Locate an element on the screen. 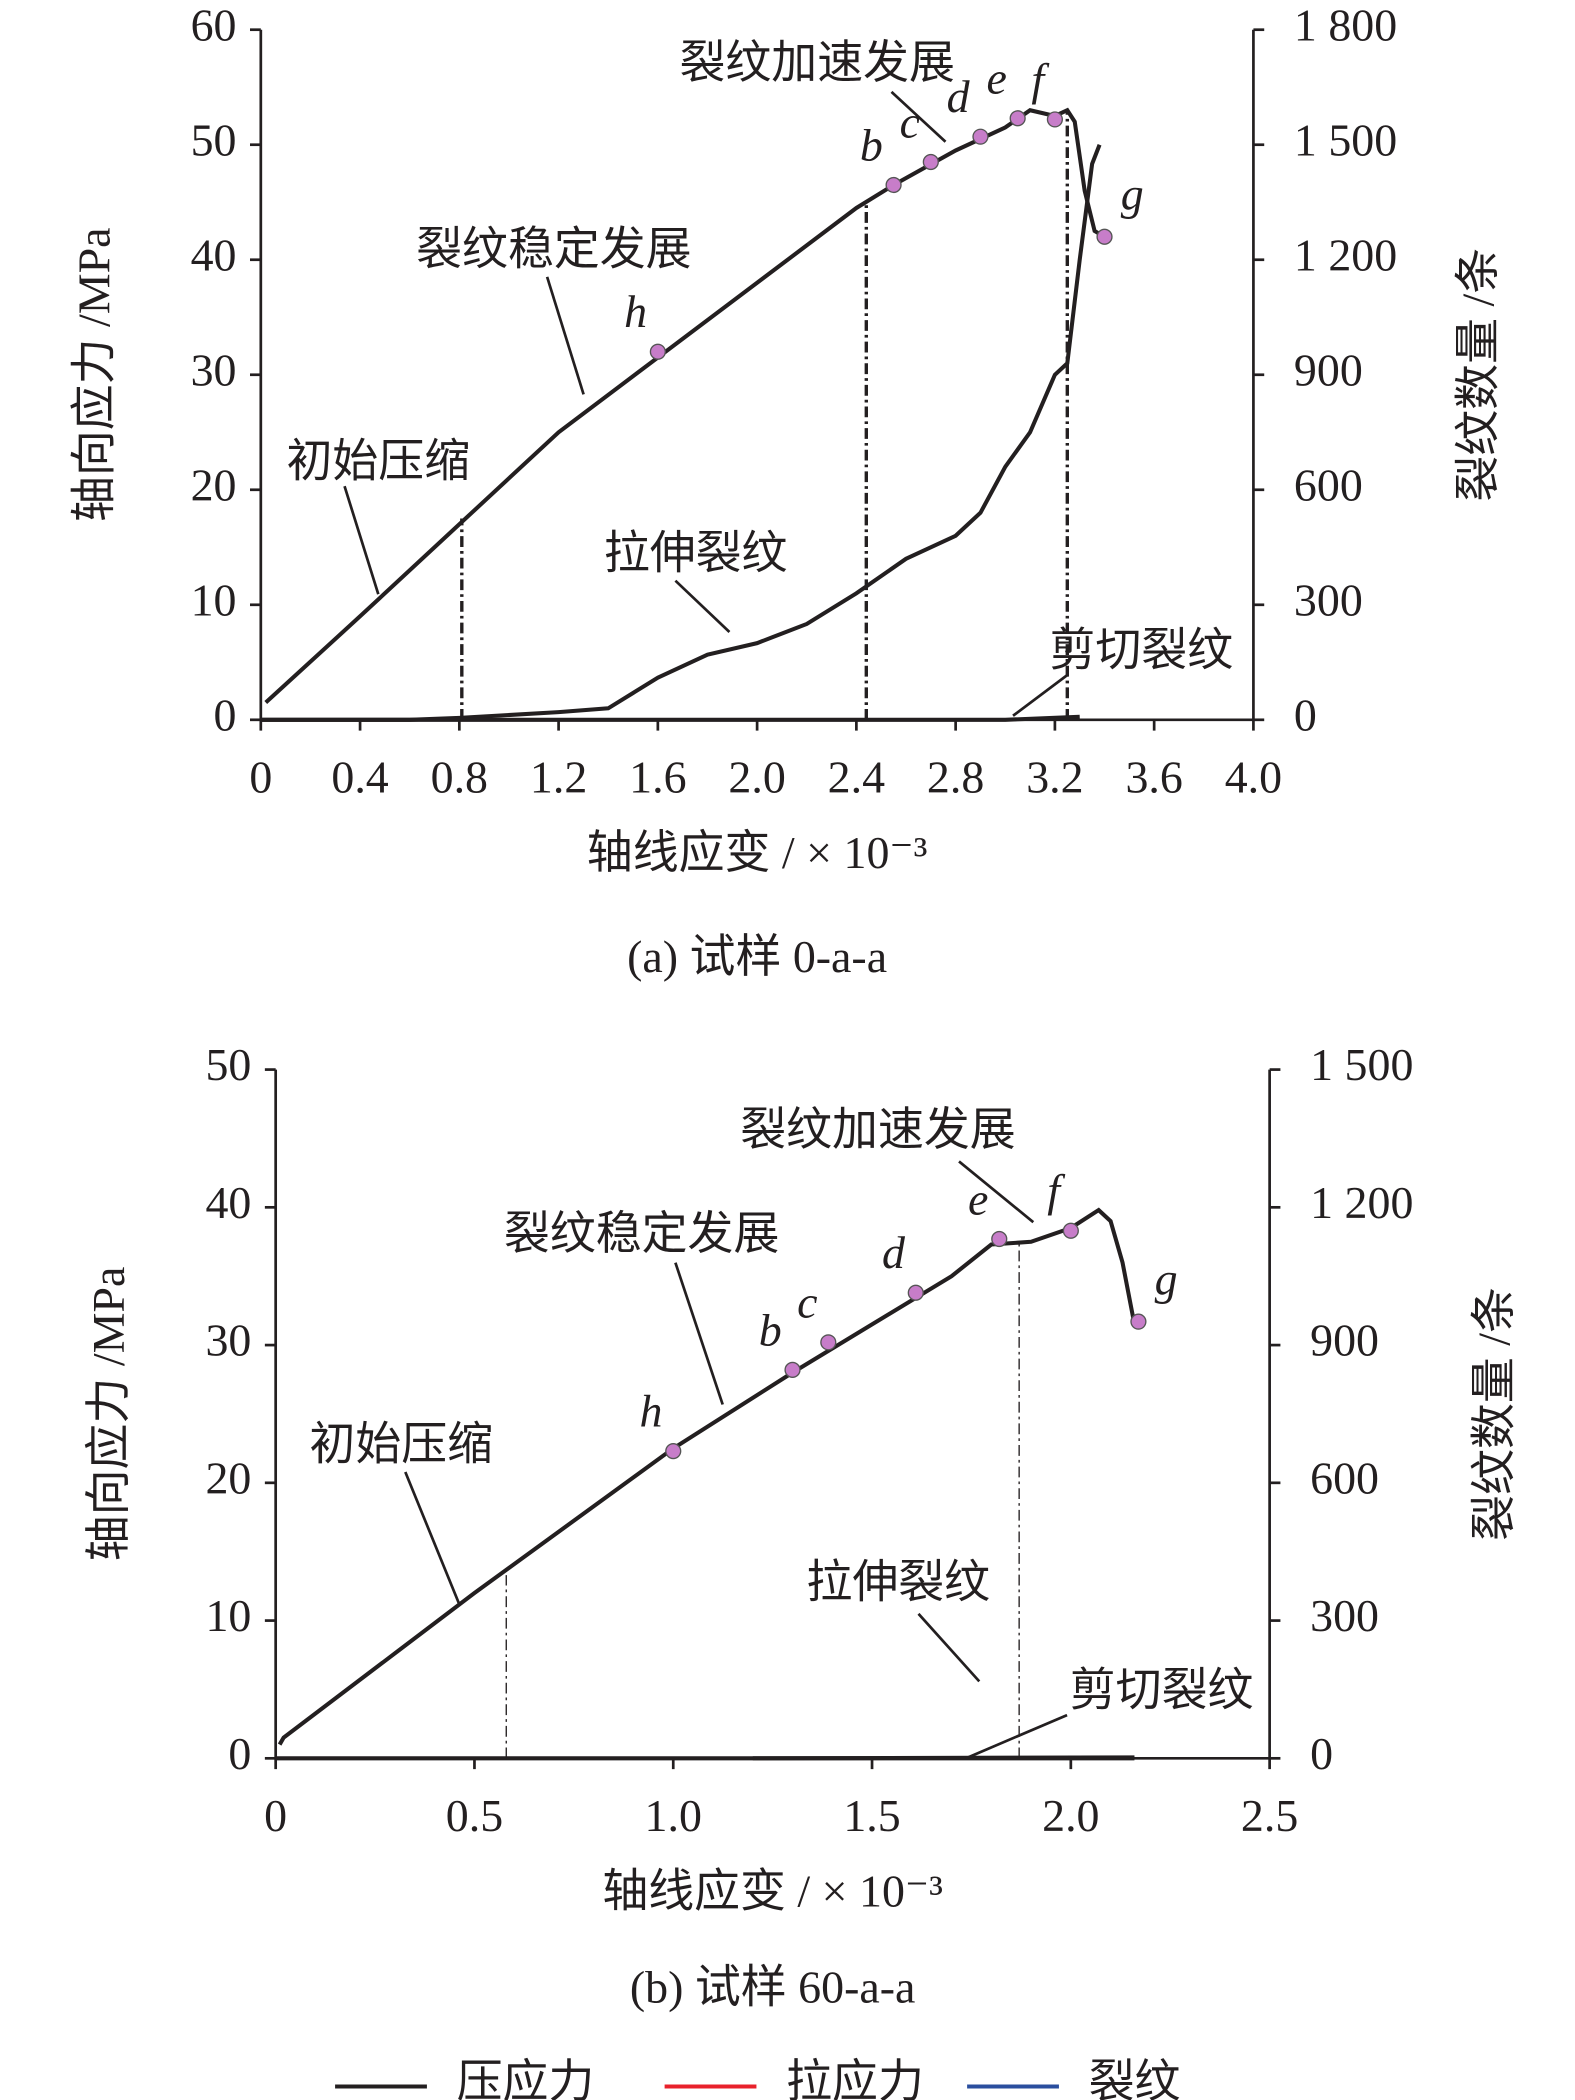 The height and width of the screenshot is (2100, 1575). x-tick-label: 2.4 is located at coordinates (856, 776).